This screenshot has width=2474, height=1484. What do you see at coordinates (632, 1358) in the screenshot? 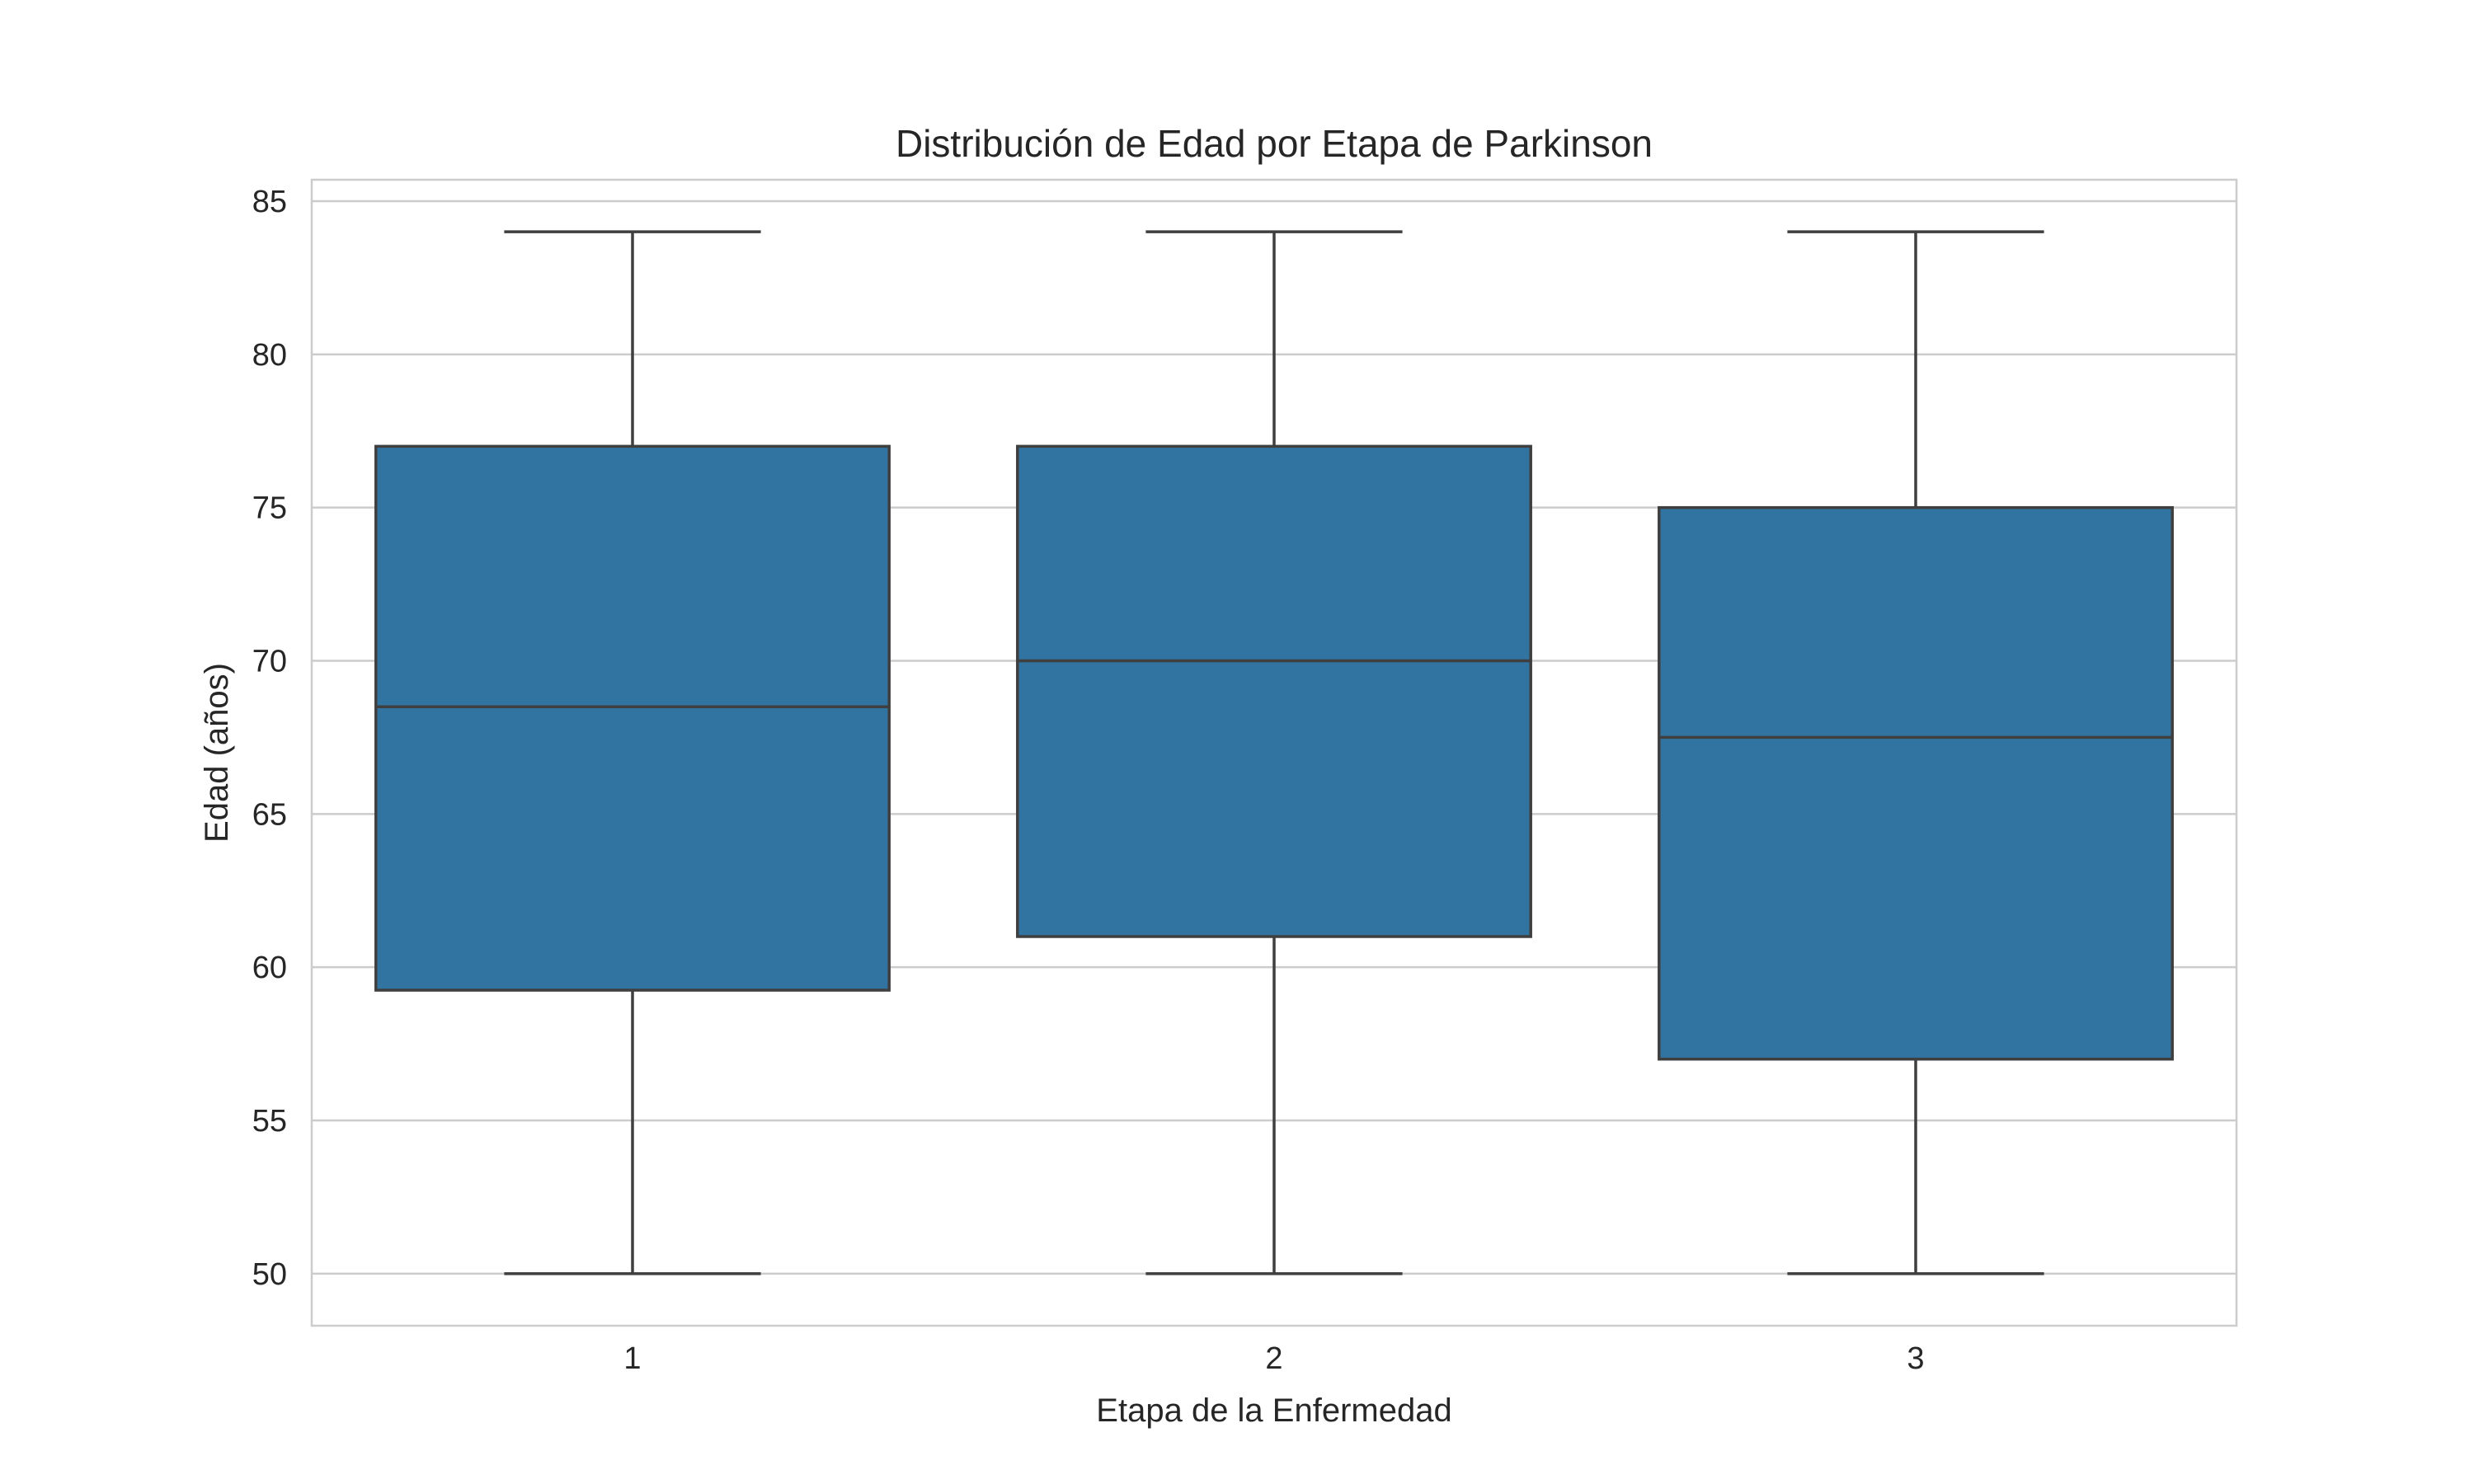
I see `x-tick-label: 1` at bounding box center [632, 1358].